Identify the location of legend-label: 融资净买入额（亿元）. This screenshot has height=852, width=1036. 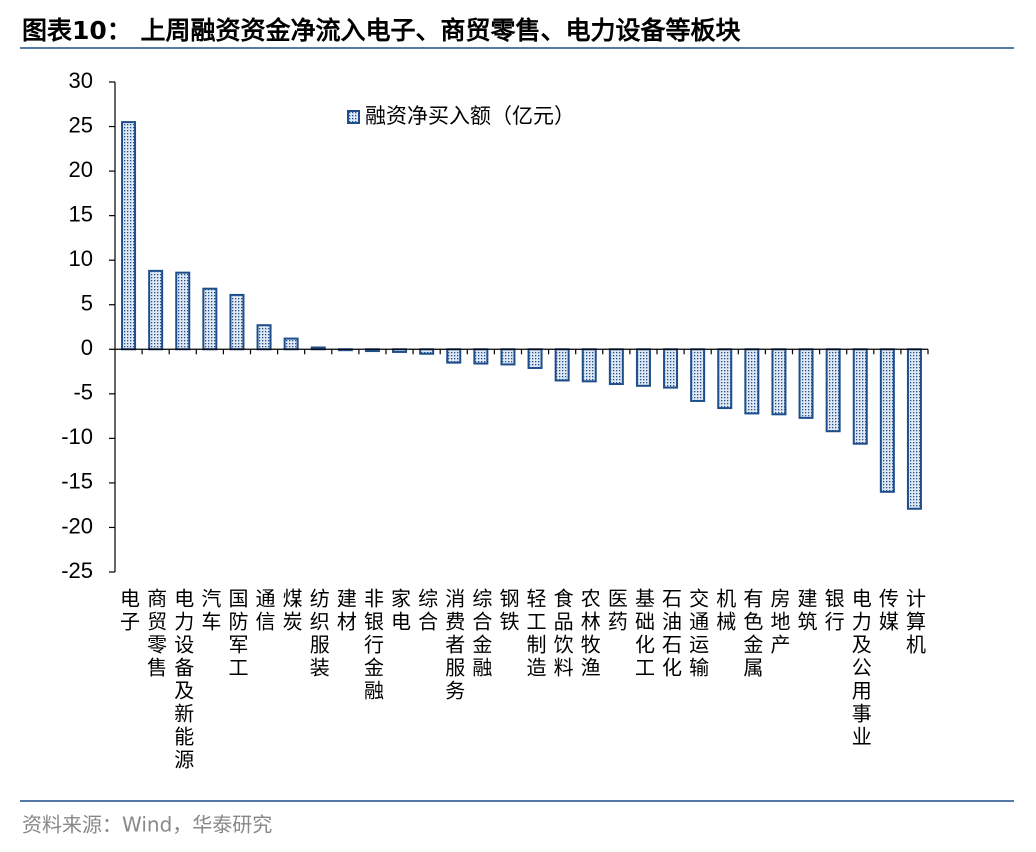
(470, 116).